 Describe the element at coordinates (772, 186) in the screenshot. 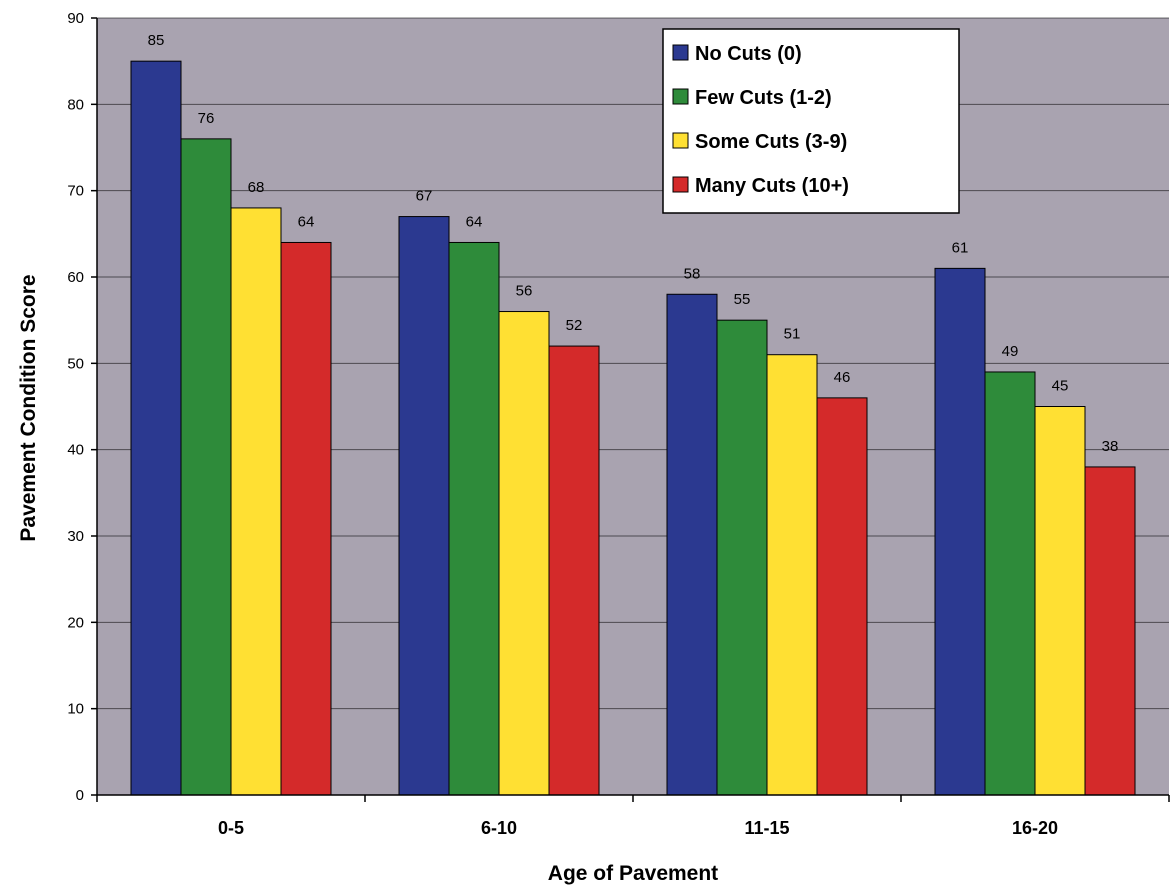

I see `legend-label: Many Cuts (10+)` at that location.